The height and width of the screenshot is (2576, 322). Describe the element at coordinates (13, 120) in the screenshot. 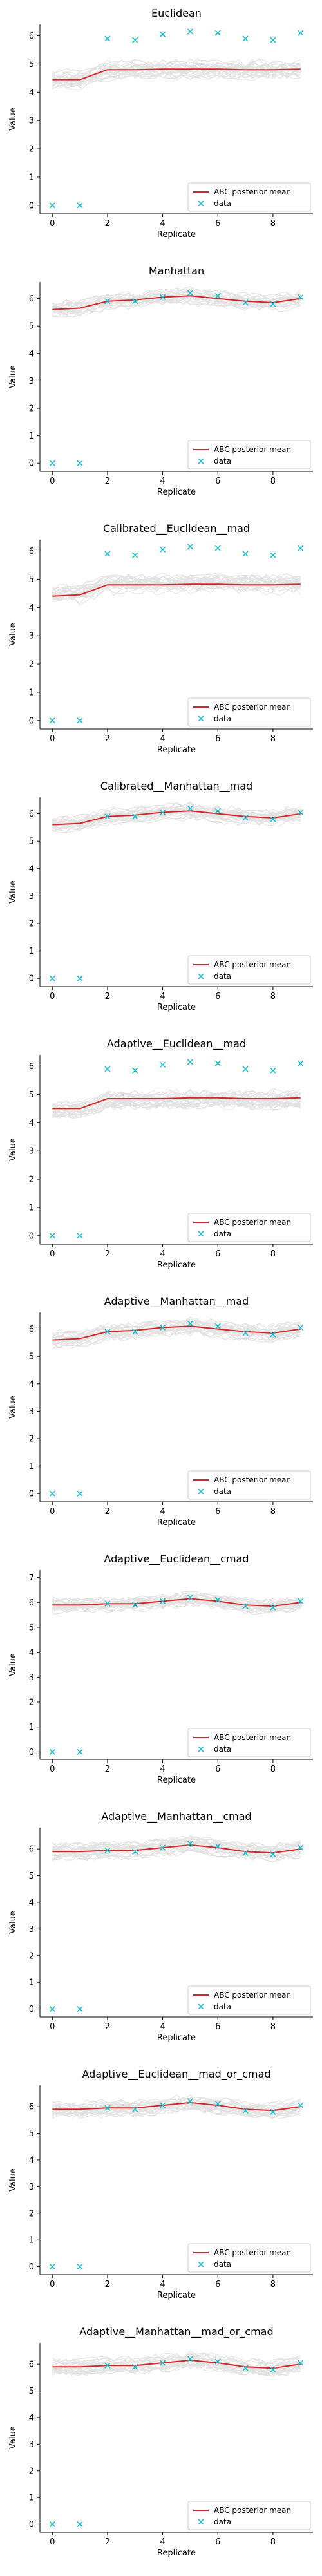

I see `y-axis-label: Value` at that location.